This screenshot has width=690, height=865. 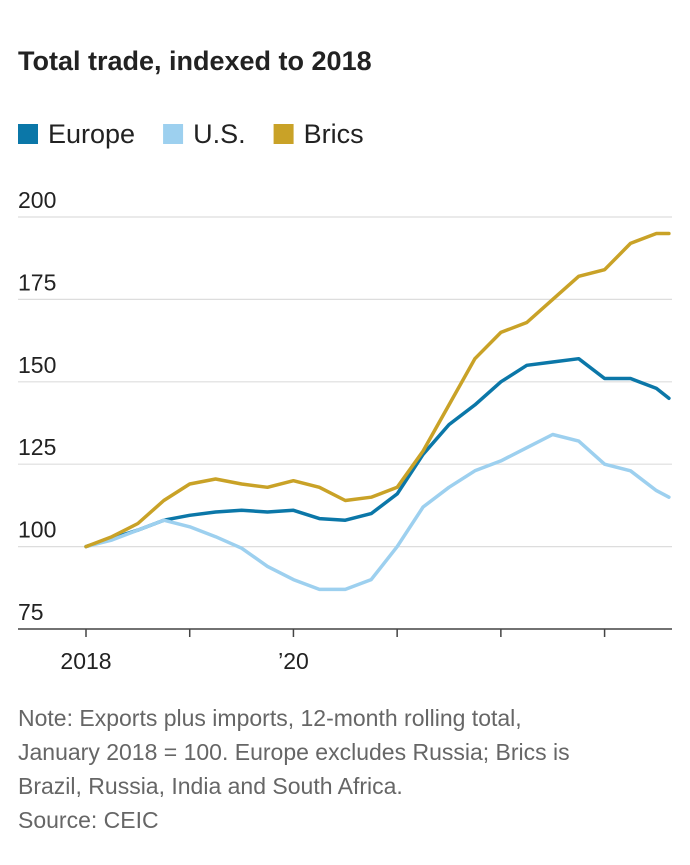 I want to click on legend-label: Brics, so click(x=334, y=134).